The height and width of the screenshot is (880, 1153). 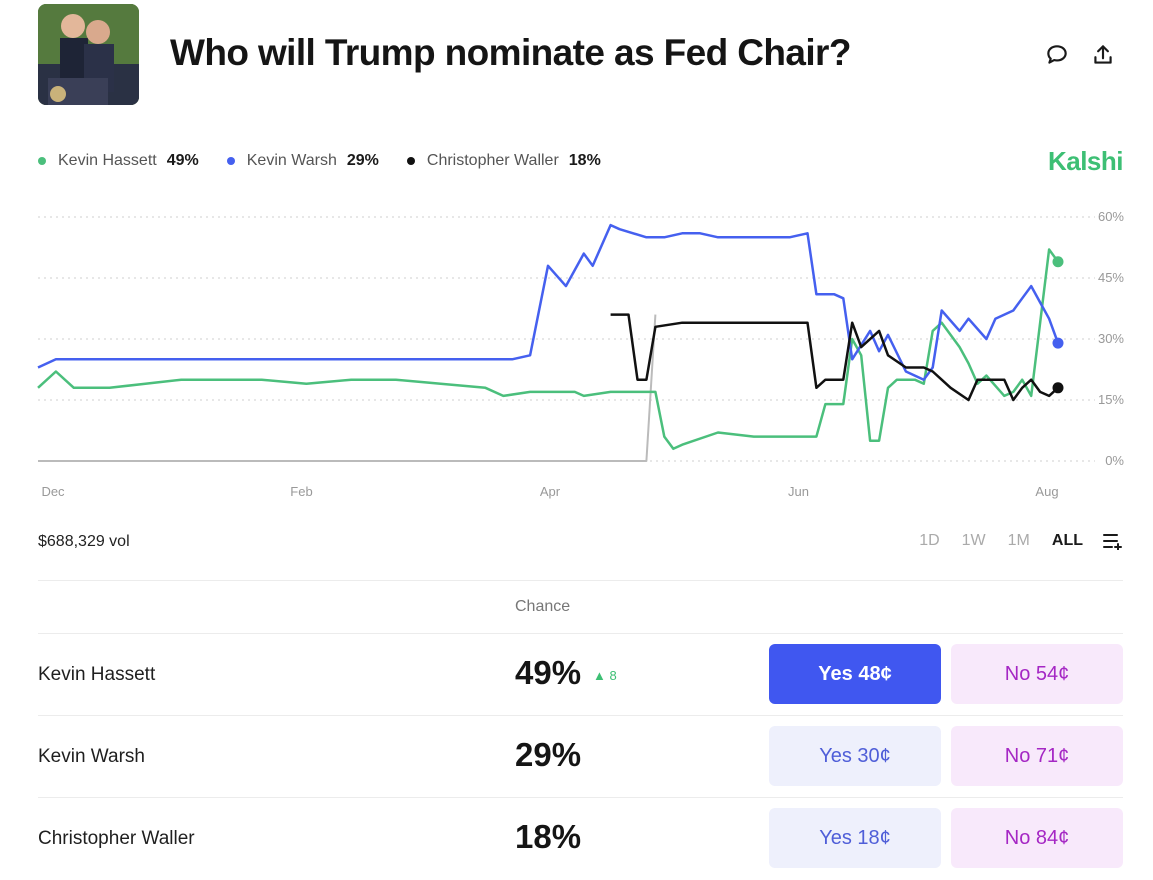 I want to click on outcome-chance: 29%, so click(x=548, y=754).